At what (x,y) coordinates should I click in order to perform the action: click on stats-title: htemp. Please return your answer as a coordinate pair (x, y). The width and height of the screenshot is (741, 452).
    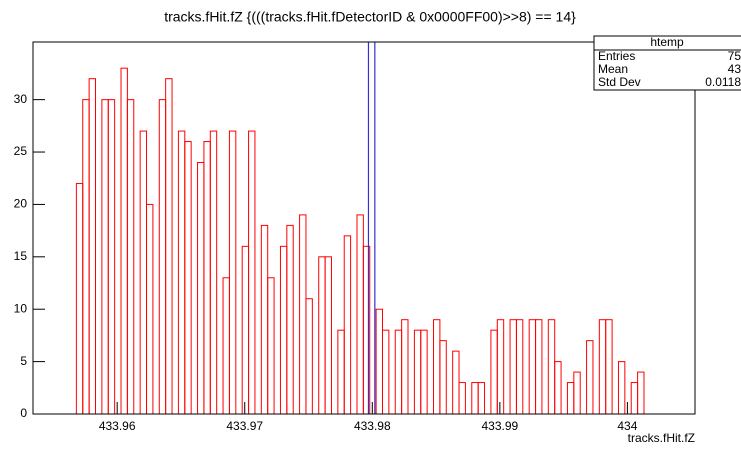
    Looking at the image, I should click on (667, 42).